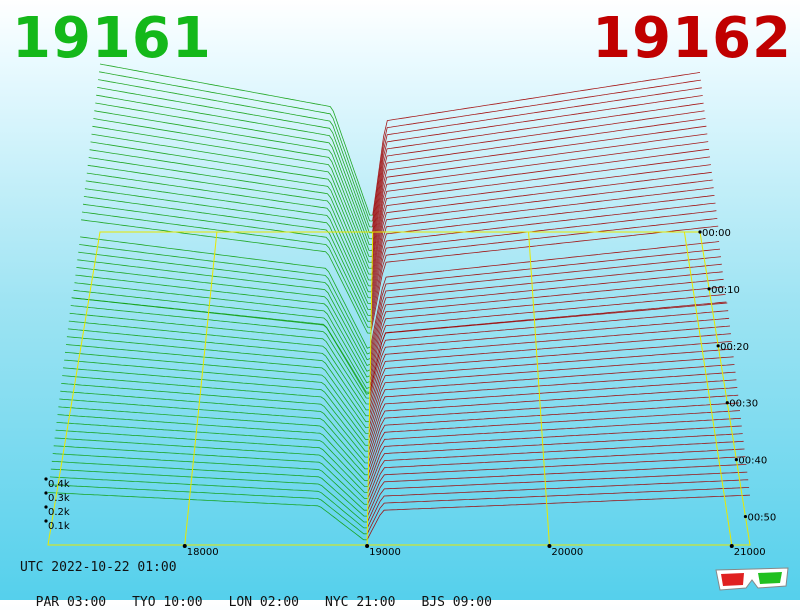 This screenshot has width=800, height=610. What do you see at coordinates (752, 577) in the screenshot?
I see `3d-glasses-icon` at bounding box center [752, 577].